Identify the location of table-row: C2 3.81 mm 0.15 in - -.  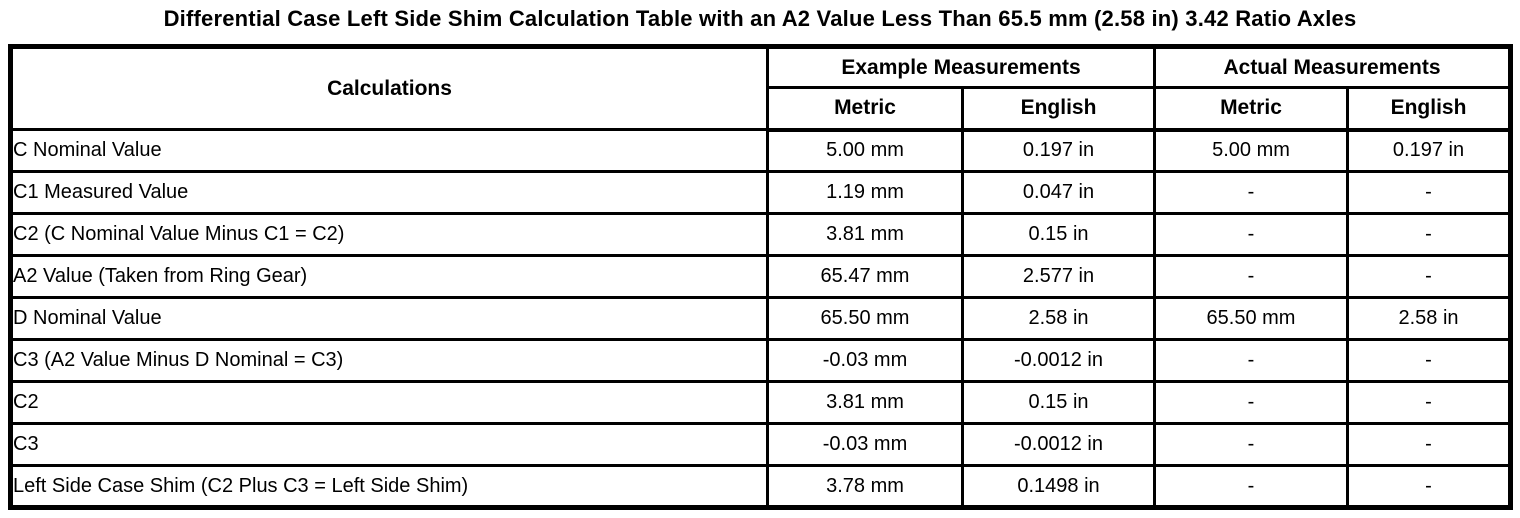
(761, 402).